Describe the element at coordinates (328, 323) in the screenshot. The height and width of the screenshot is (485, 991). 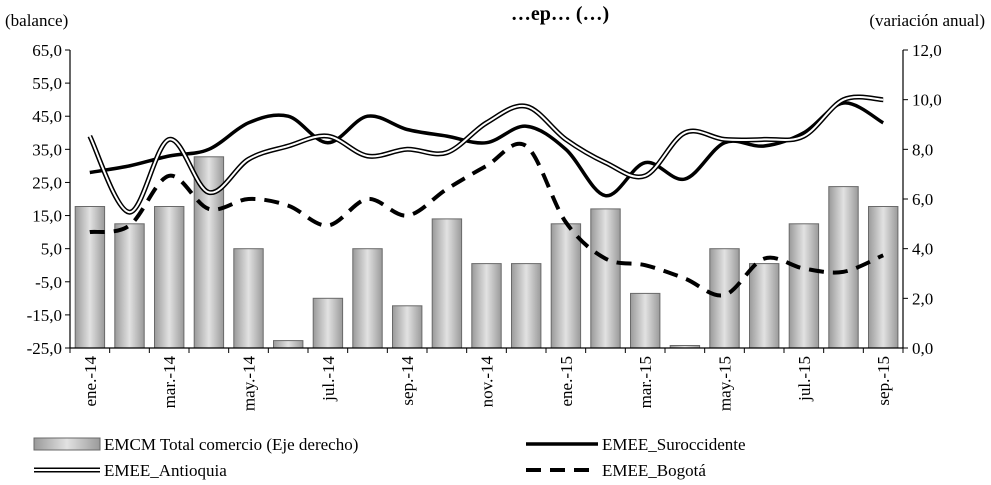
I see `bar-jul.-14` at that location.